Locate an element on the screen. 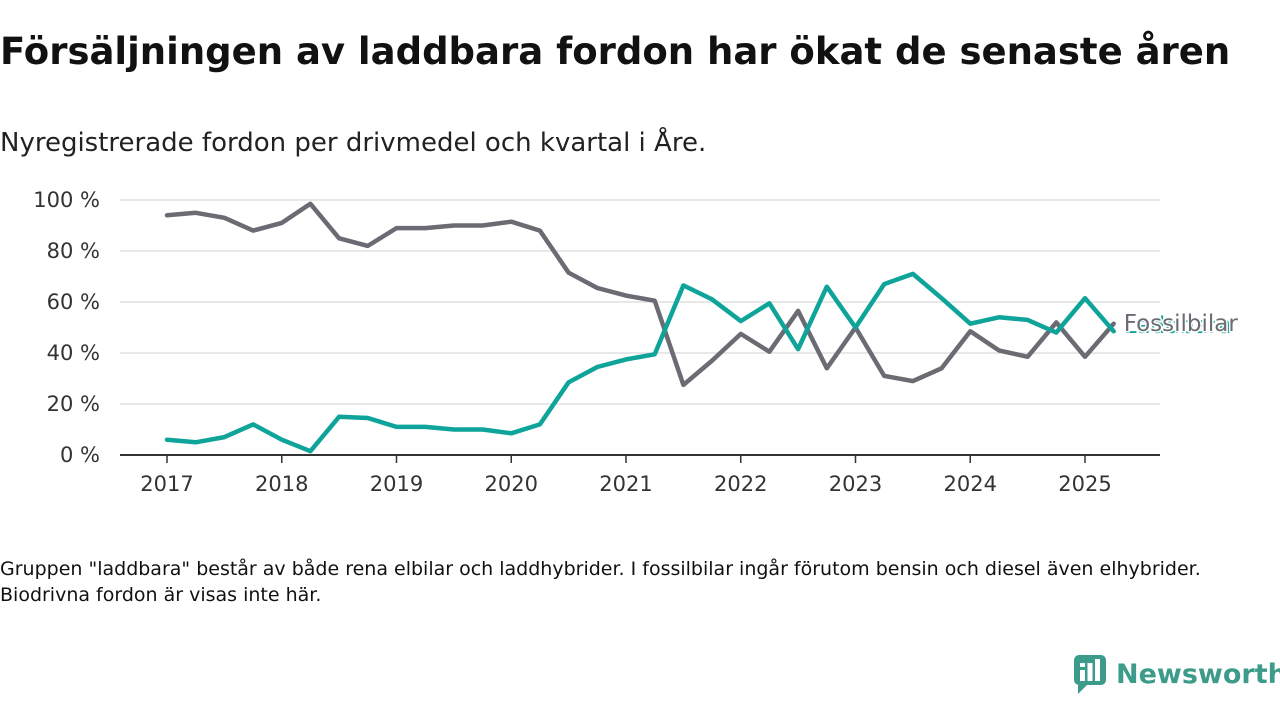 This screenshot has width=1280, height=720. x-tick-label: 2022 is located at coordinates (740, 484).